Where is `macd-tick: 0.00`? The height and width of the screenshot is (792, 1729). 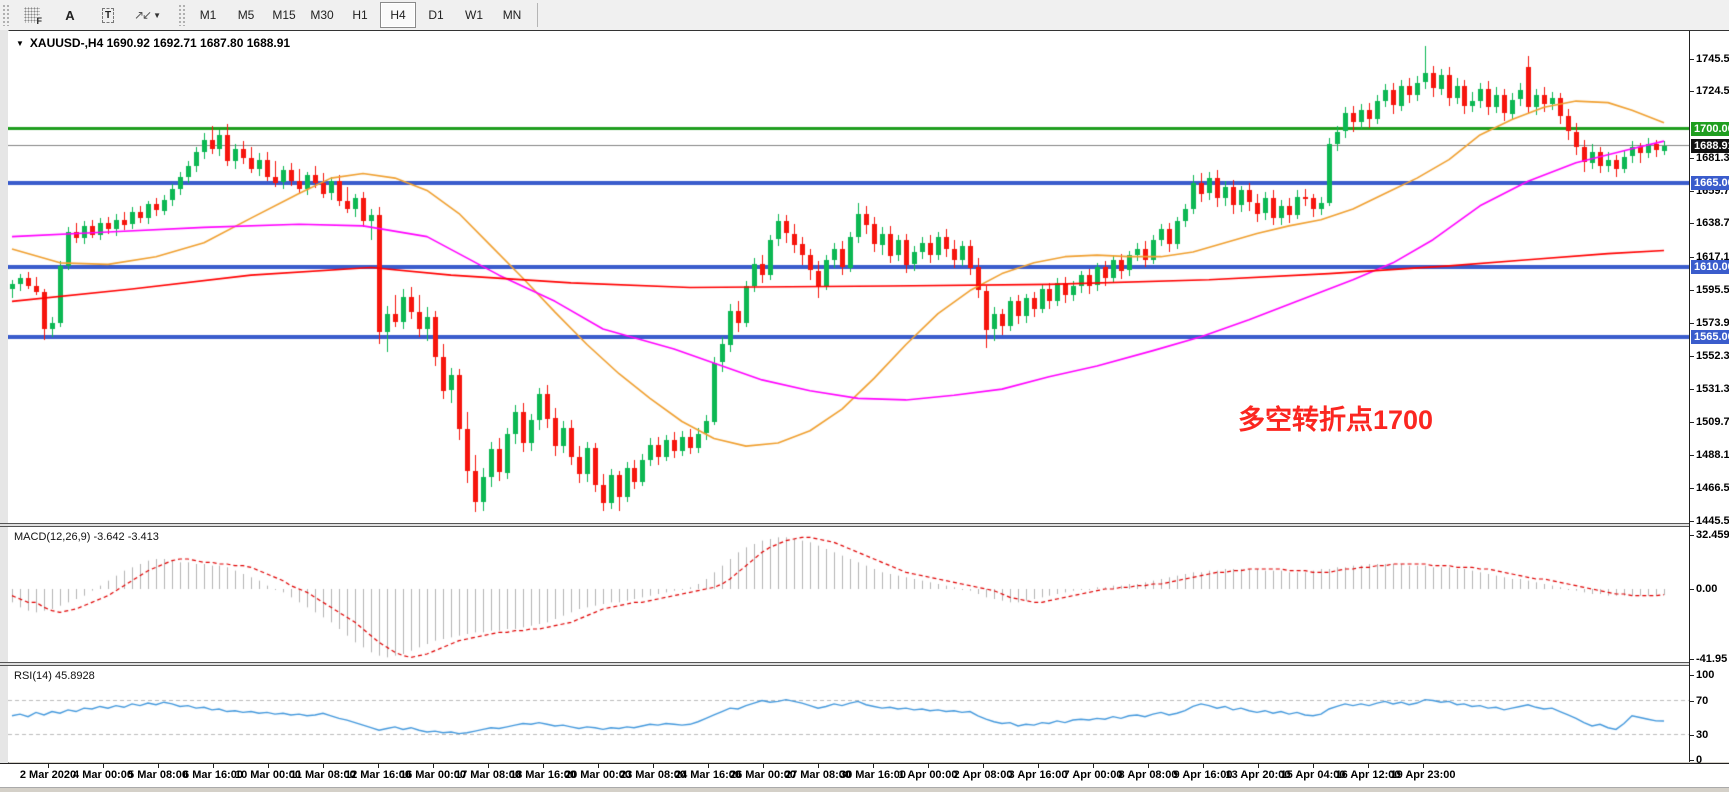
macd-tick: 0.00 is located at coordinates (1703, 589).